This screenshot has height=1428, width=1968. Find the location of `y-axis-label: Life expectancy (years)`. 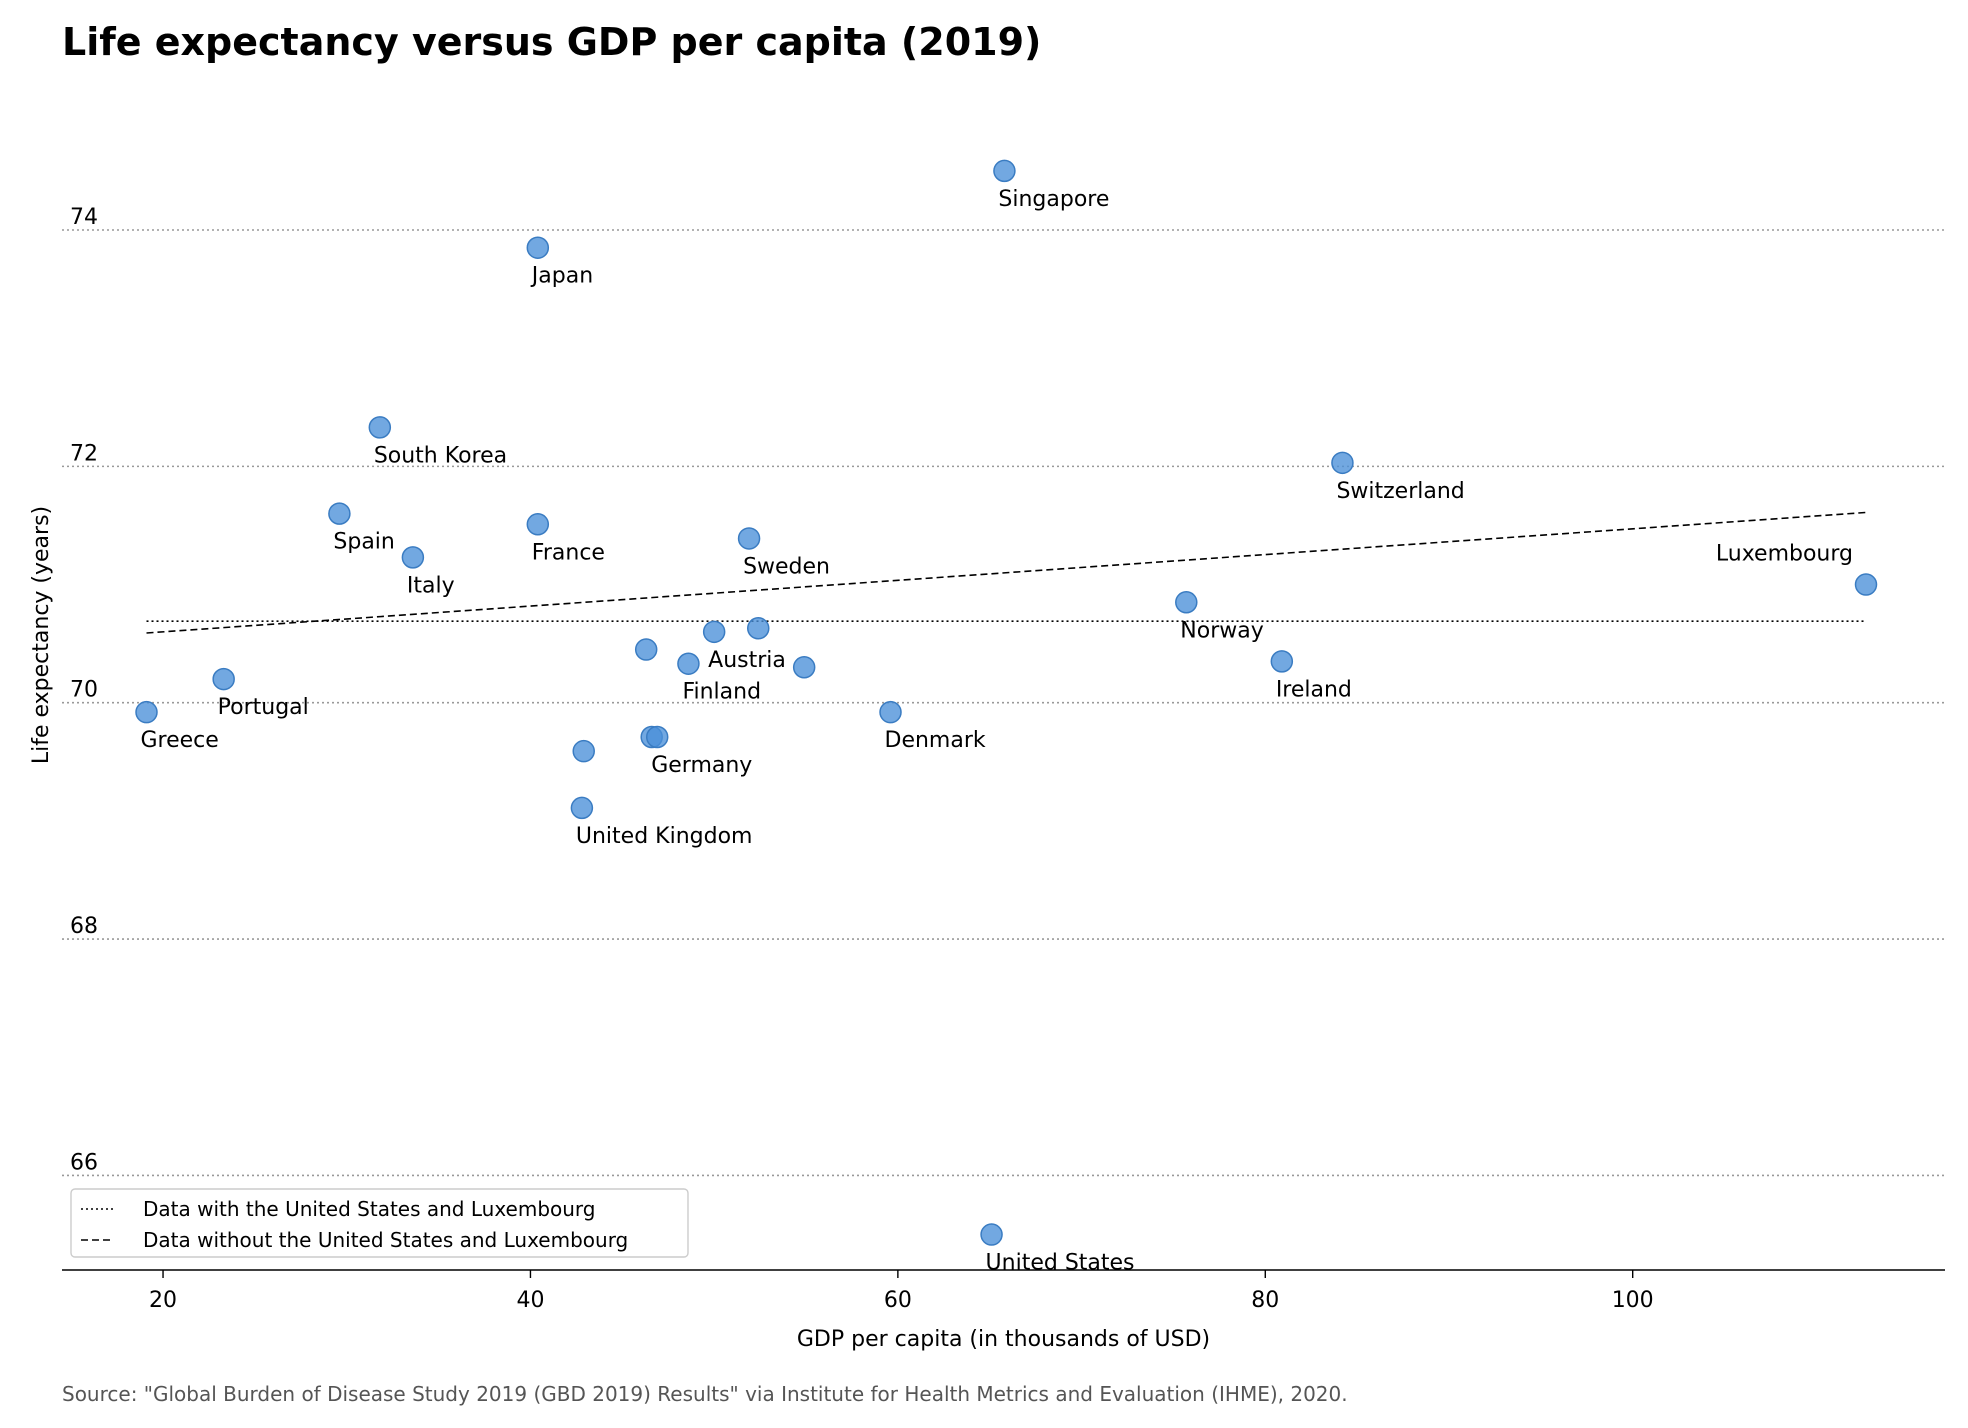

y-axis-label: Life expectancy (years) is located at coordinates (41, 635).